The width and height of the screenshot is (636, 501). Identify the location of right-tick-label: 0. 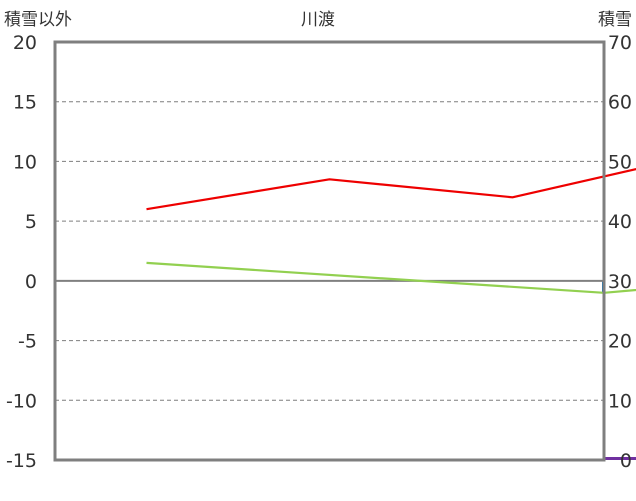
(626, 461).